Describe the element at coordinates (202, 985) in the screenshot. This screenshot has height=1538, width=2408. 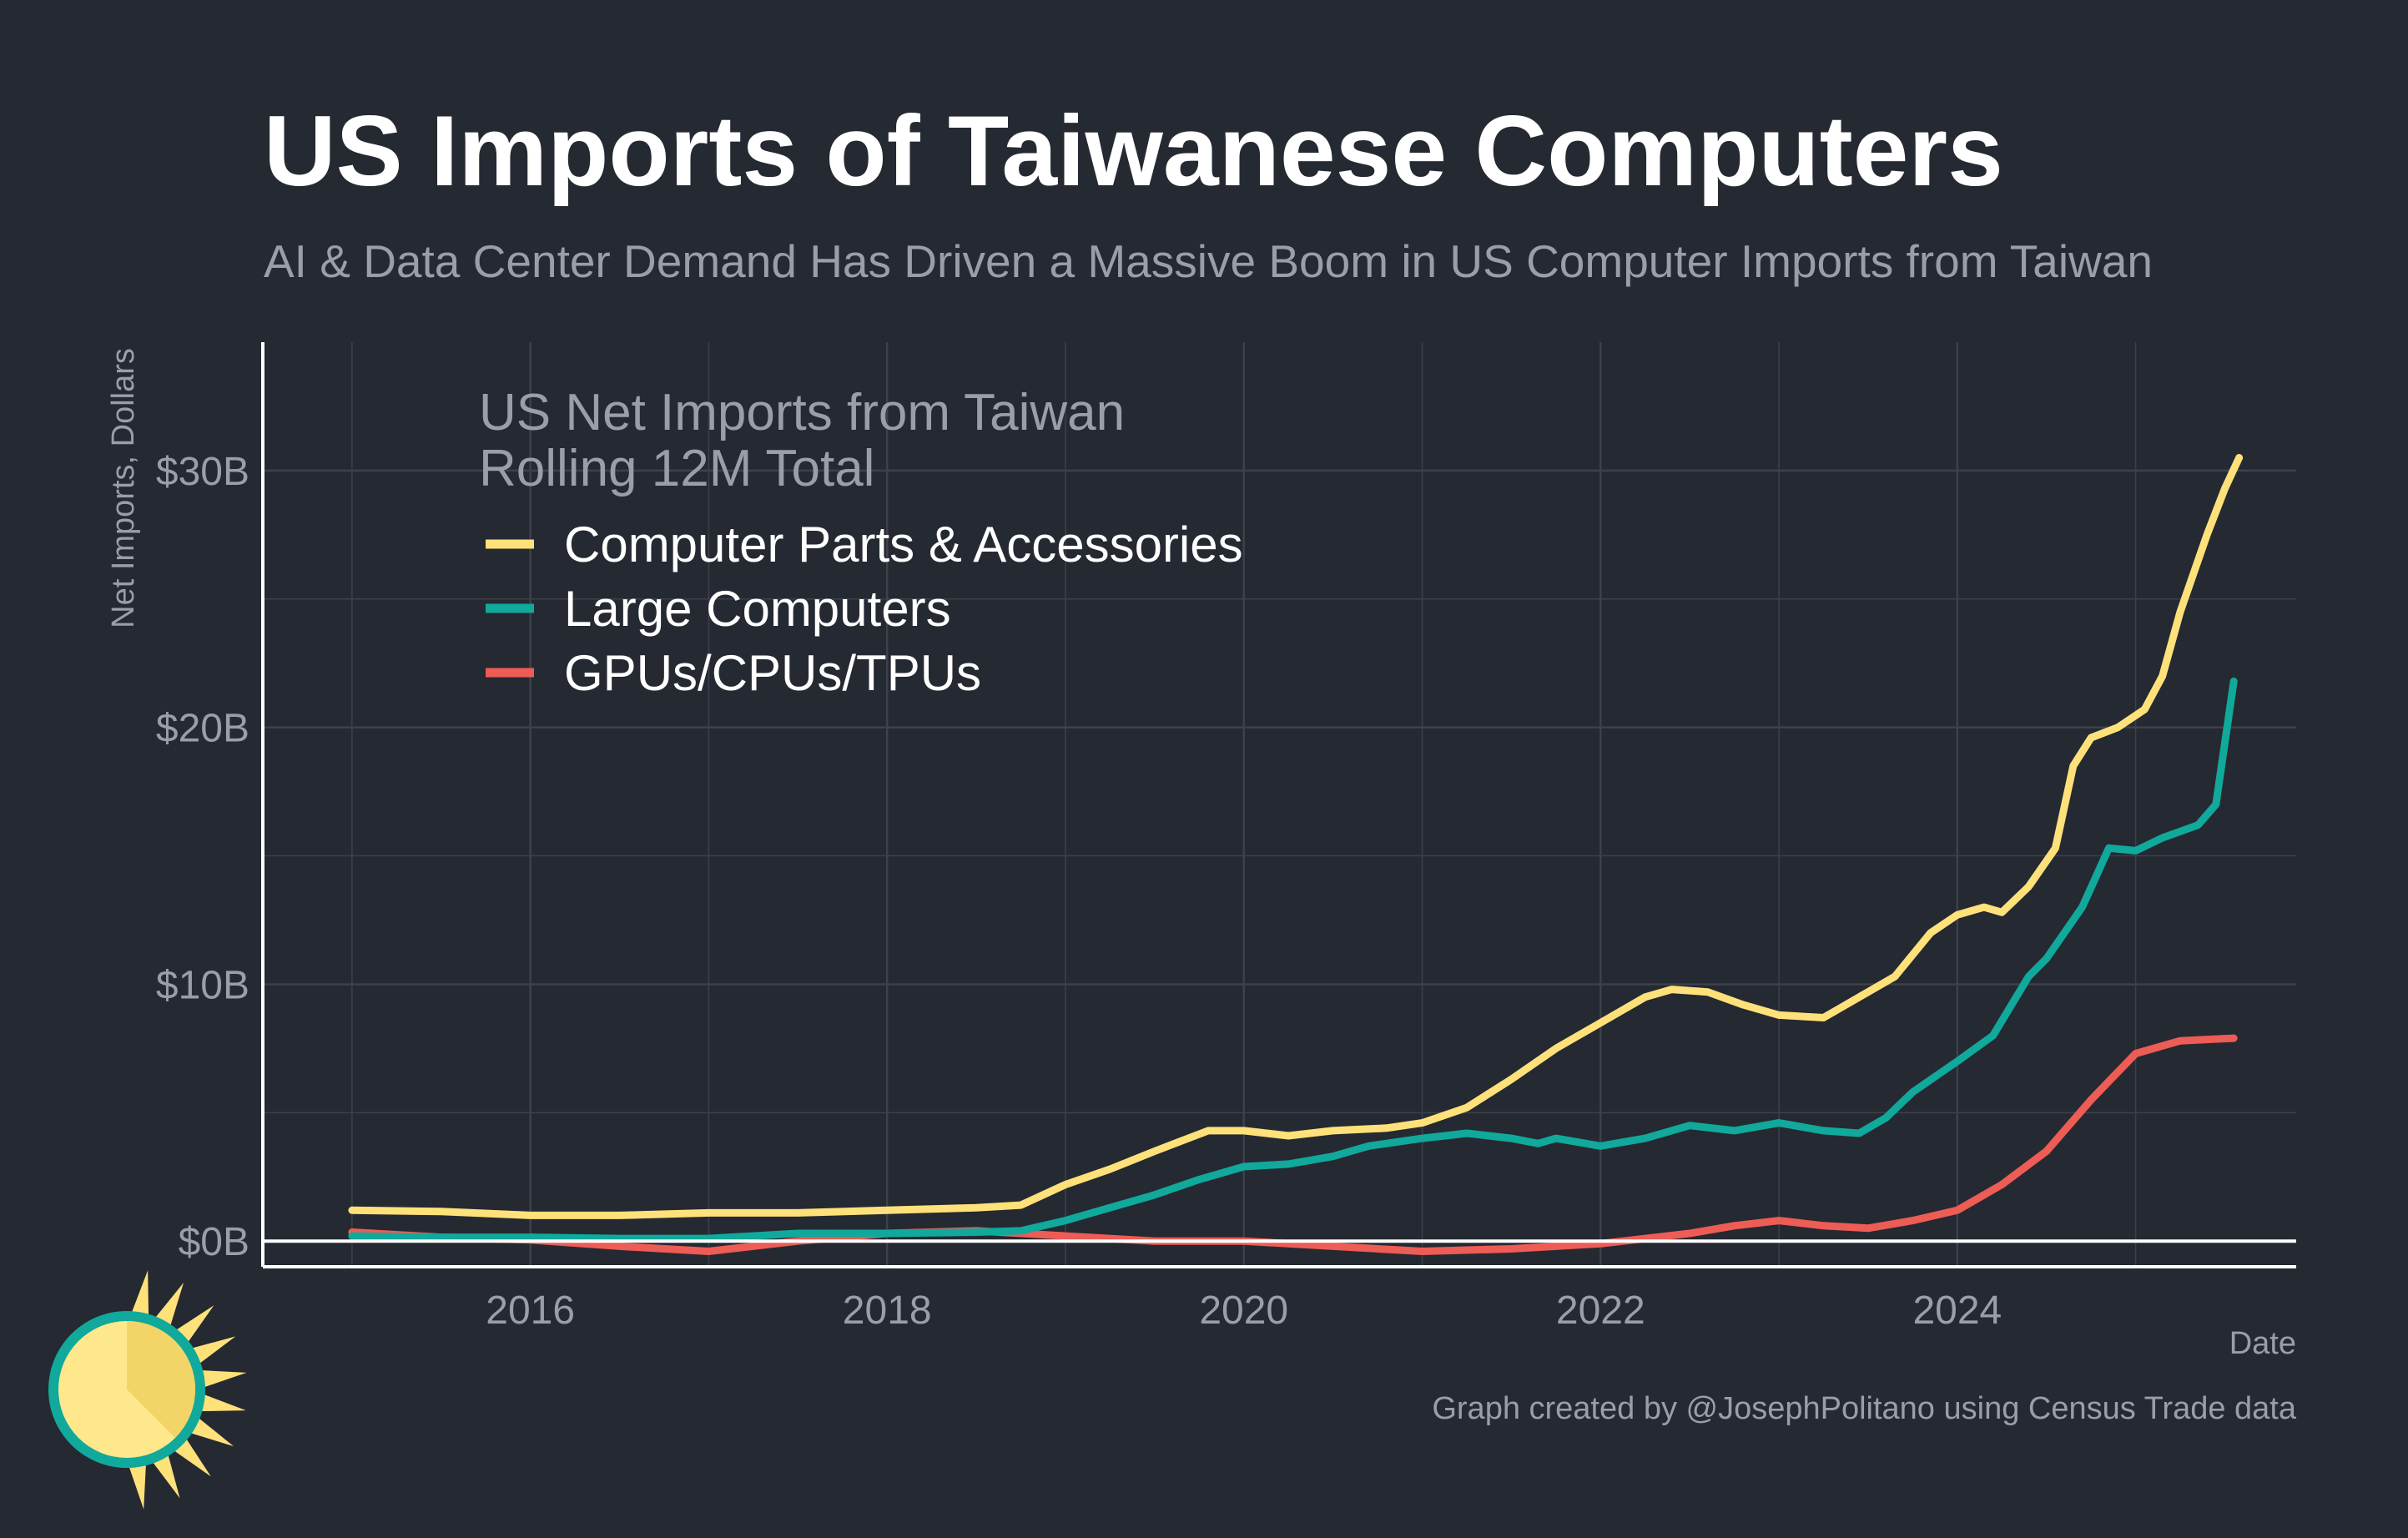
I see `y-tick-label: $10B` at that location.